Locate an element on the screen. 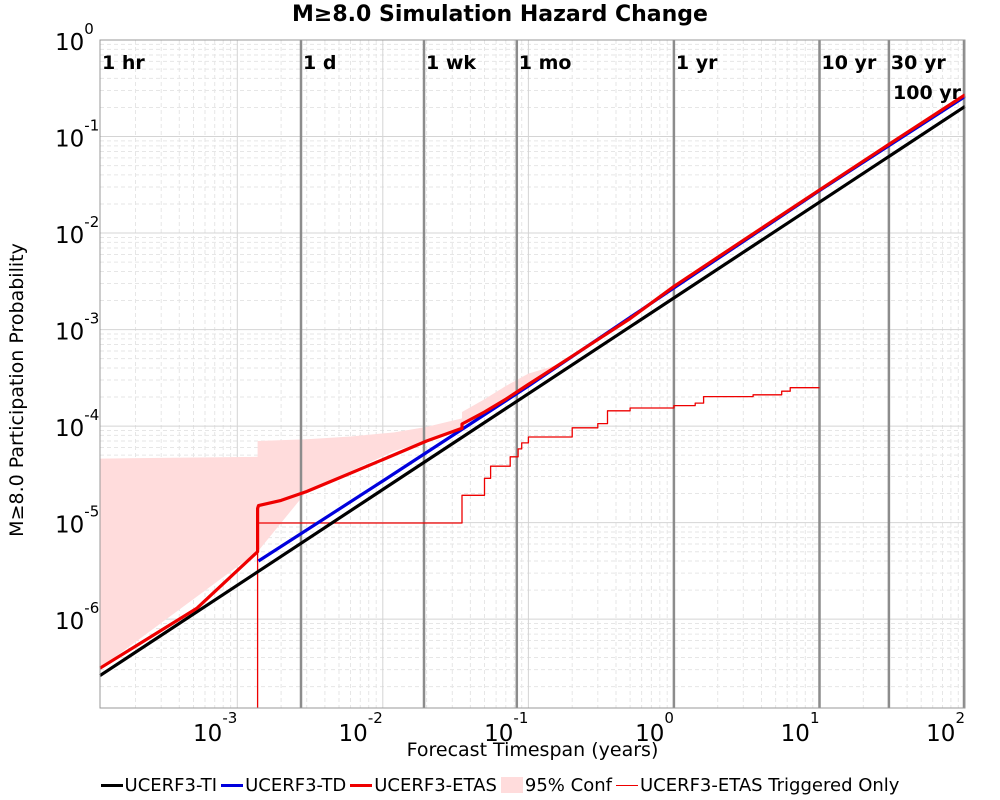  x-tick-label: 10¹ is located at coordinates (800, 728).